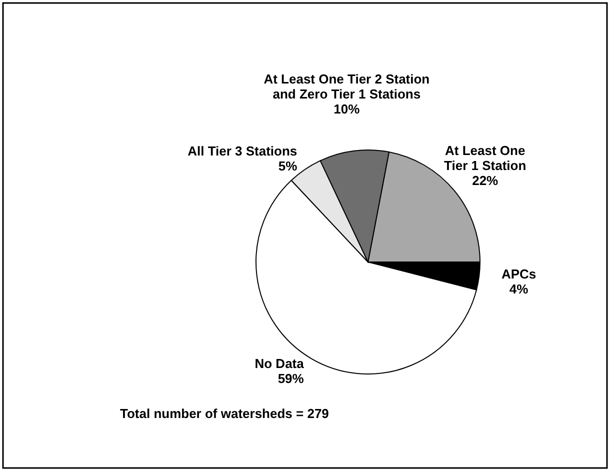 This screenshot has height=473, width=610. Describe the element at coordinates (519, 289) in the screenshot. I see `data-label: 4%` at that location.